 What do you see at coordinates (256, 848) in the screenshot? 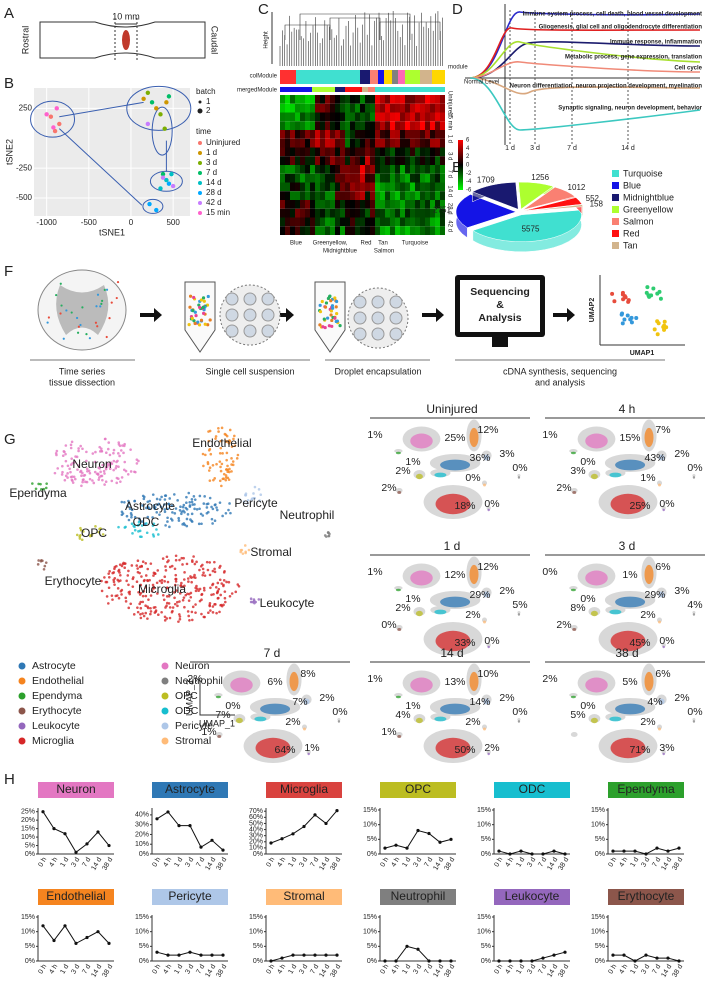
I see `y-tick-label: 10%` at bounding box center [256, 848].